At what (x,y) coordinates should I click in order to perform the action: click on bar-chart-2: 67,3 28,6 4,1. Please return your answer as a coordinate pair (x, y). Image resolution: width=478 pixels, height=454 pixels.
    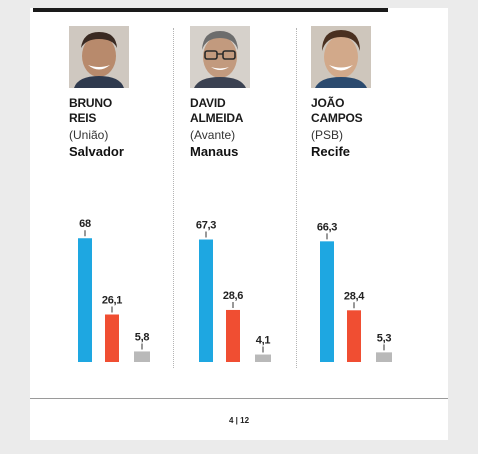
    Looking at the image, I should click on (233, 291).